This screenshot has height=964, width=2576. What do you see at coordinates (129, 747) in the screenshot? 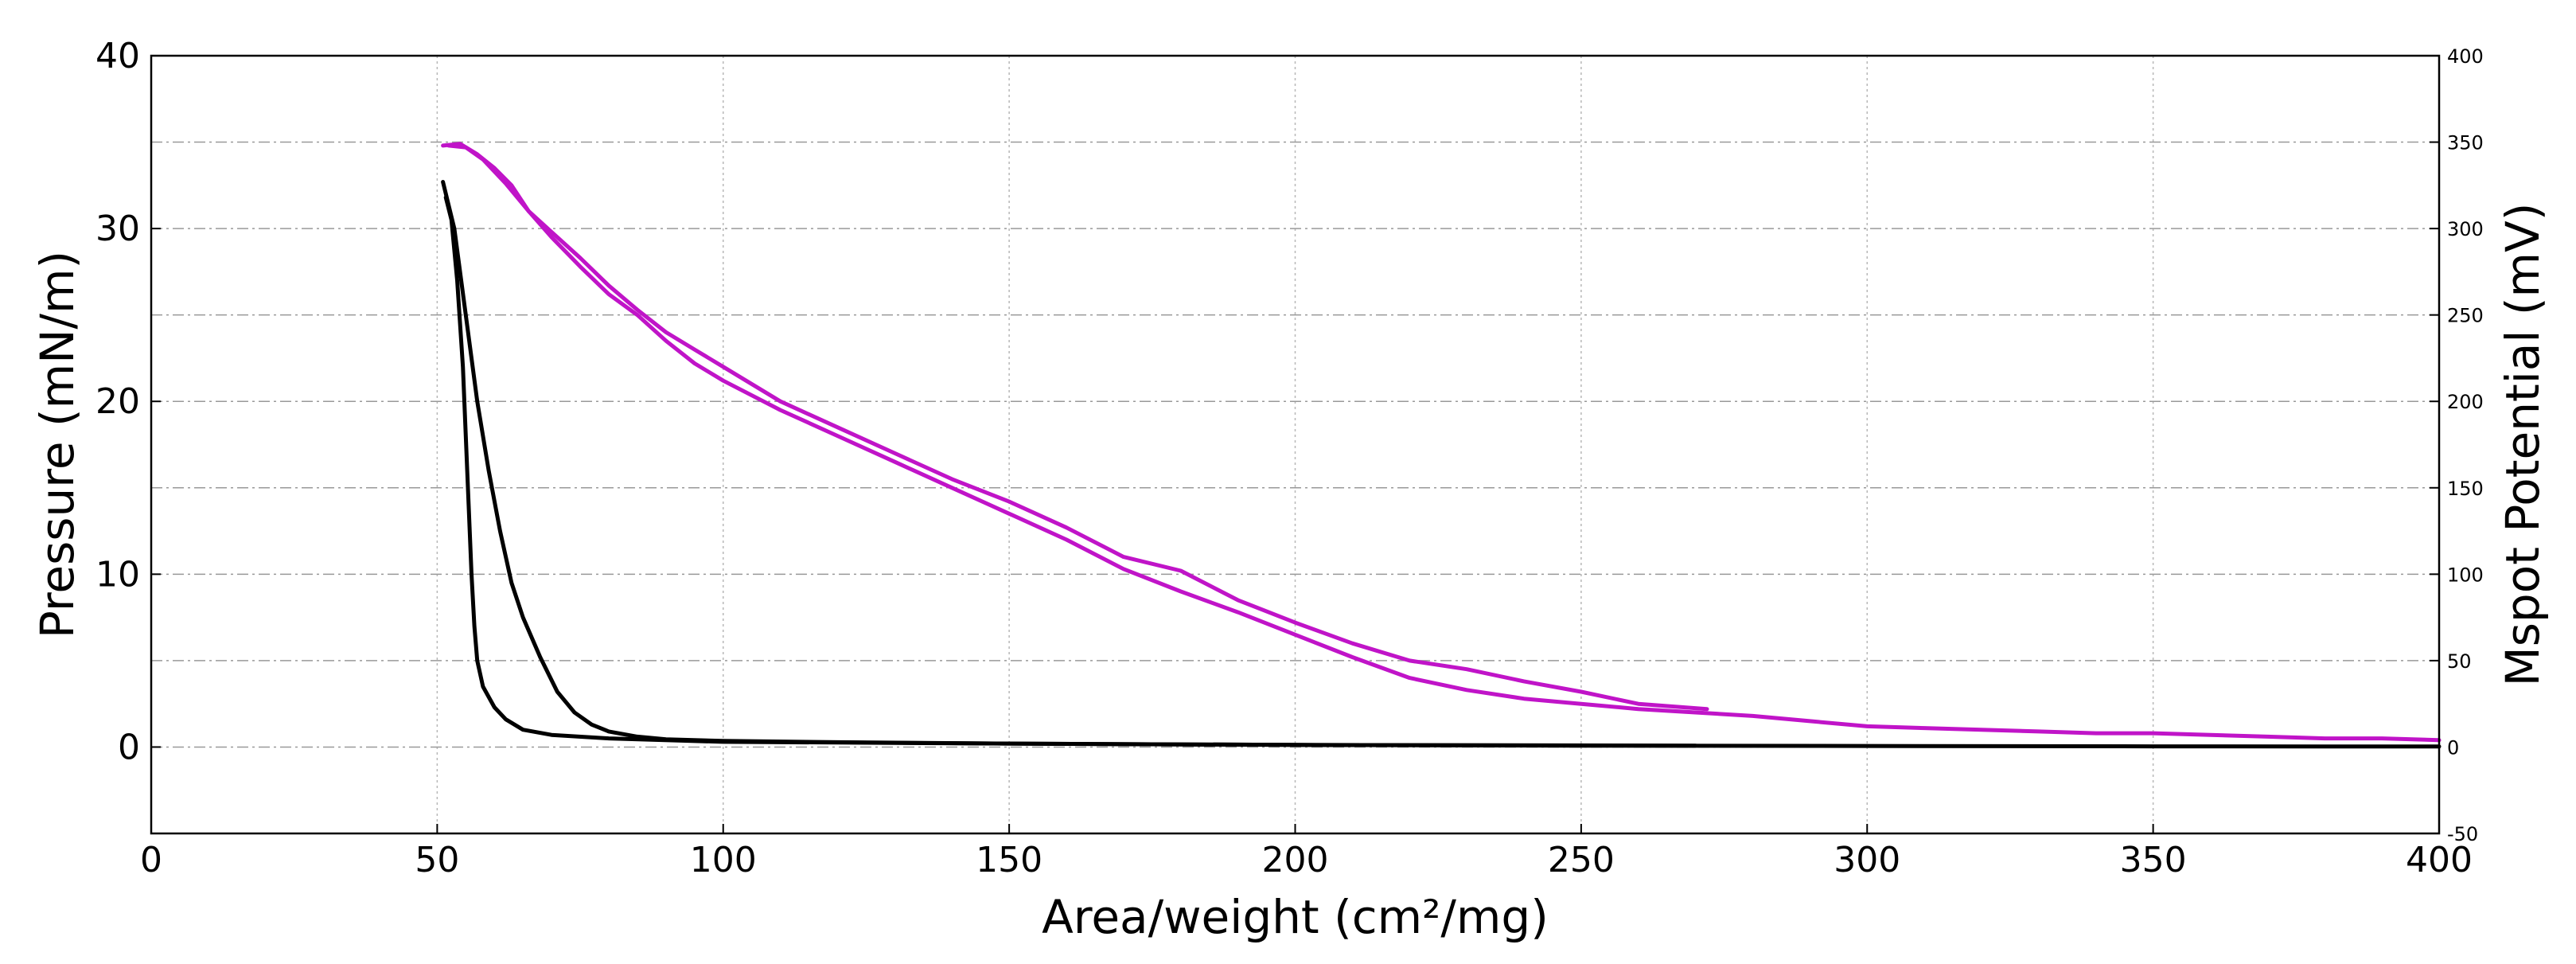
I see `left-y-tick-label: 0` at bounding box center [129, 747].